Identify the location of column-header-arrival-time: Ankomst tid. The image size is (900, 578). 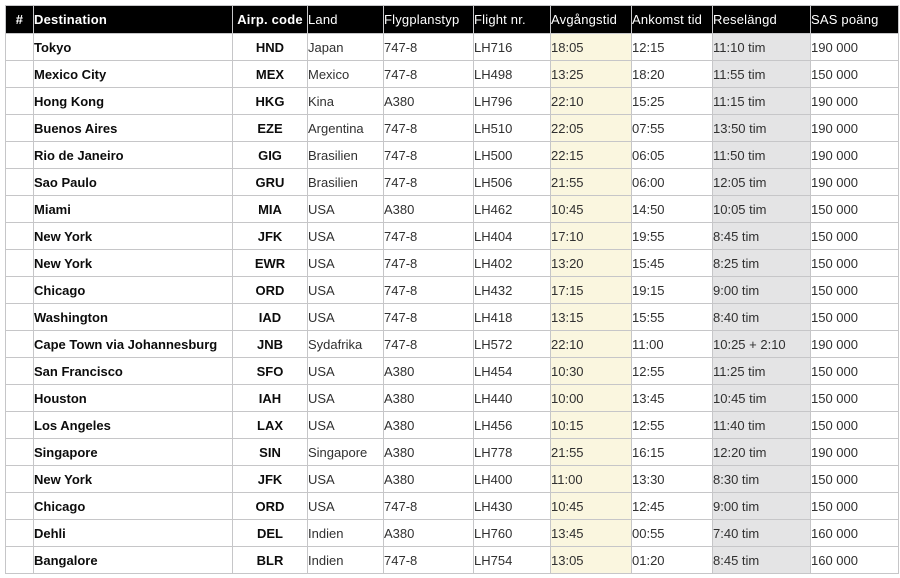
(672, 19).